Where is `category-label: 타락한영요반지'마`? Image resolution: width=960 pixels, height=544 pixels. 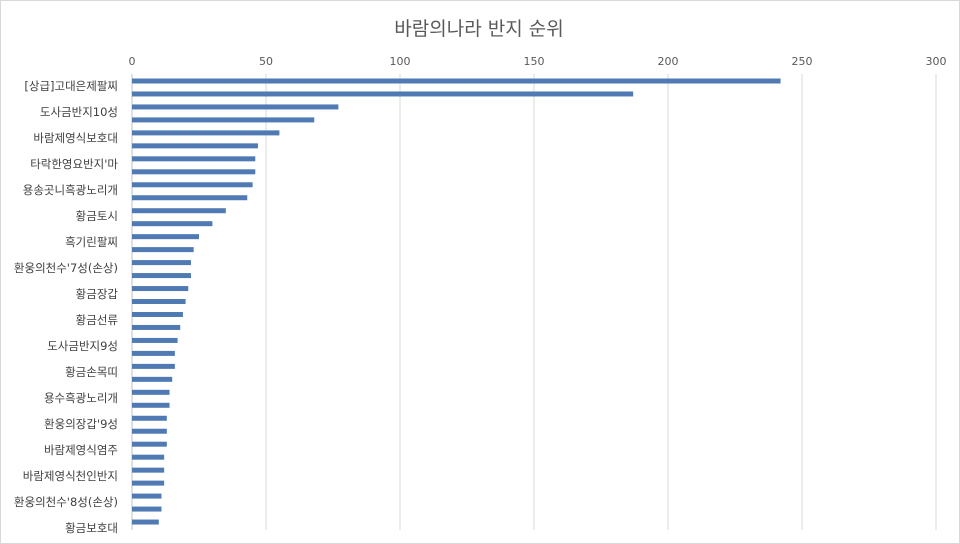
category-label: 타락한영요반지'마 is located at coordinates (74, 164).